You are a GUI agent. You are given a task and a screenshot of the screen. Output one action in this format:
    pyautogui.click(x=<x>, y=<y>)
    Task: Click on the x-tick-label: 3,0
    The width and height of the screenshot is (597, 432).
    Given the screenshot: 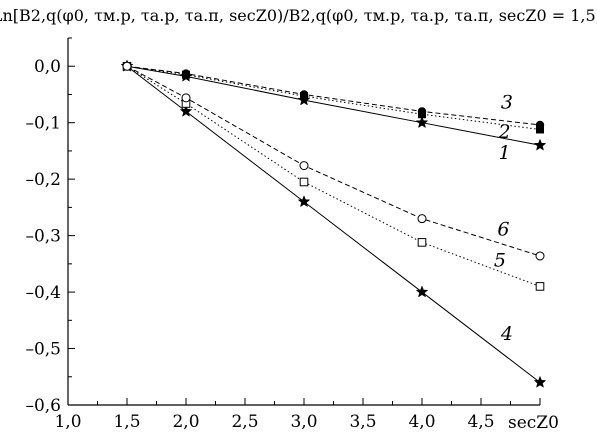 What is the action you would take?
    pyautogui.click(x=303, y=422)
    